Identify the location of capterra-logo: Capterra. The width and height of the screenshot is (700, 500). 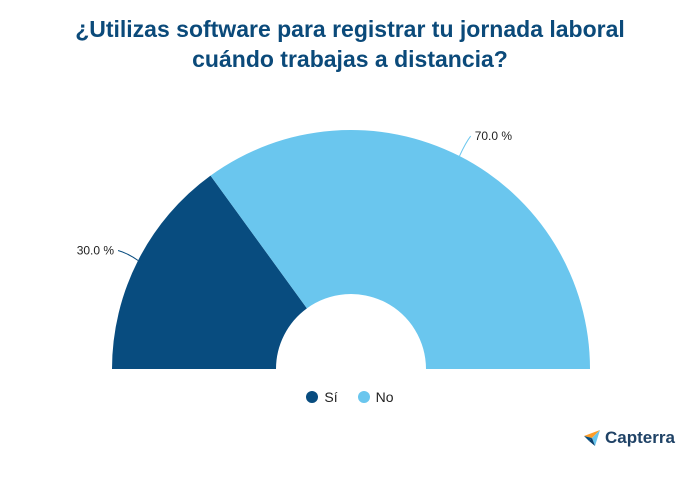
(629, 438).